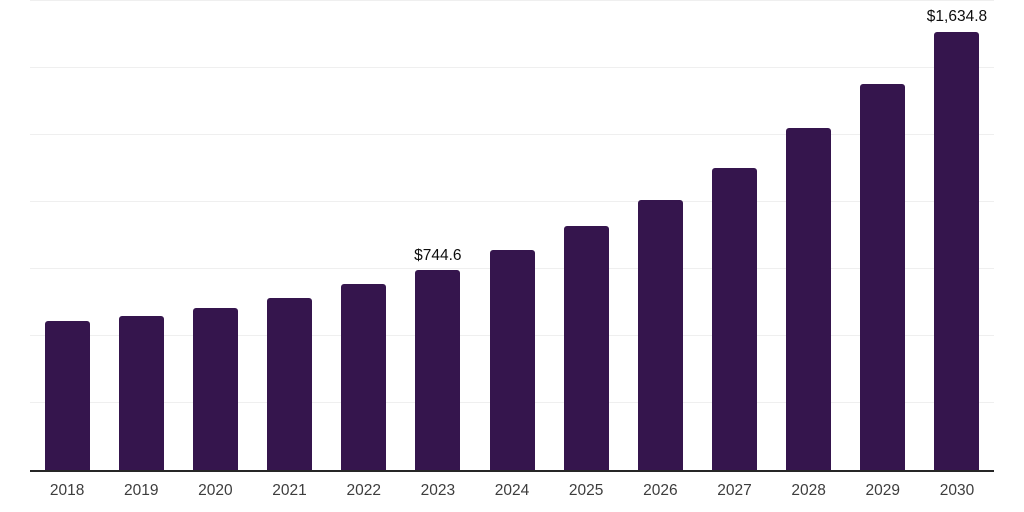 Image resolution: width=1024 pixels, height=512 pixels. I want to click on bar-slot-2026, so click(660, 235).